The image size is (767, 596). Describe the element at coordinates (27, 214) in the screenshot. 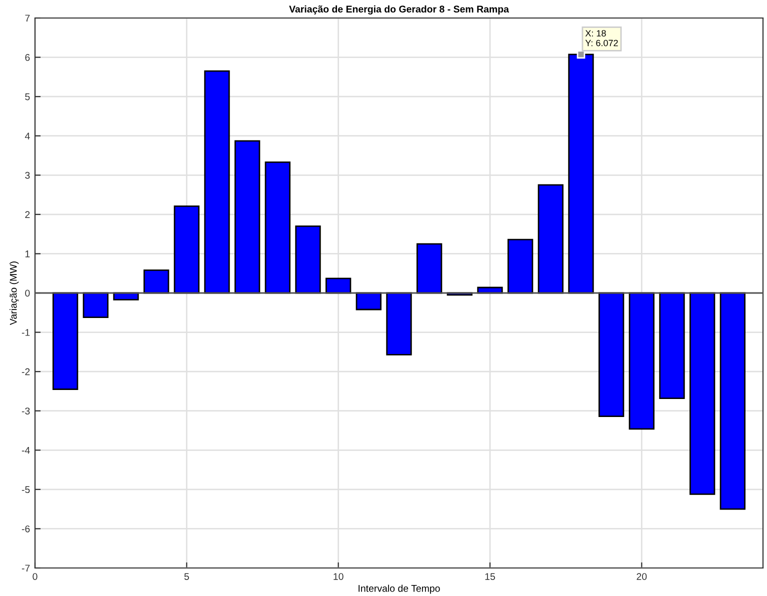

I see `y-tick-label: 2` at that location.